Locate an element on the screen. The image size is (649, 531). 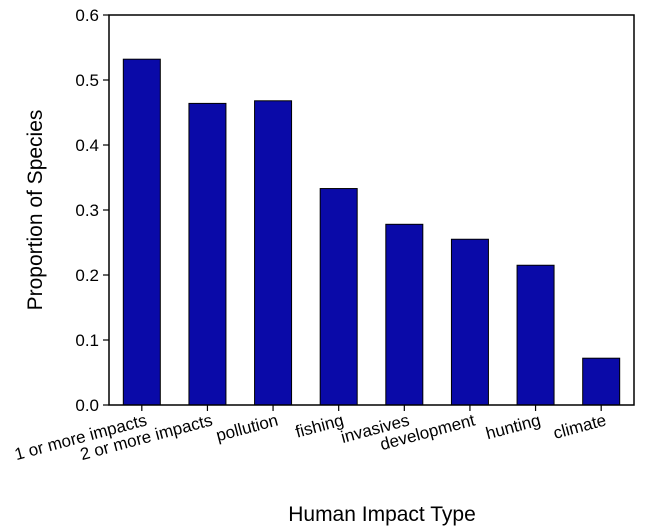
y-tick-label: 0.3 is located at coordinates (87, 210).